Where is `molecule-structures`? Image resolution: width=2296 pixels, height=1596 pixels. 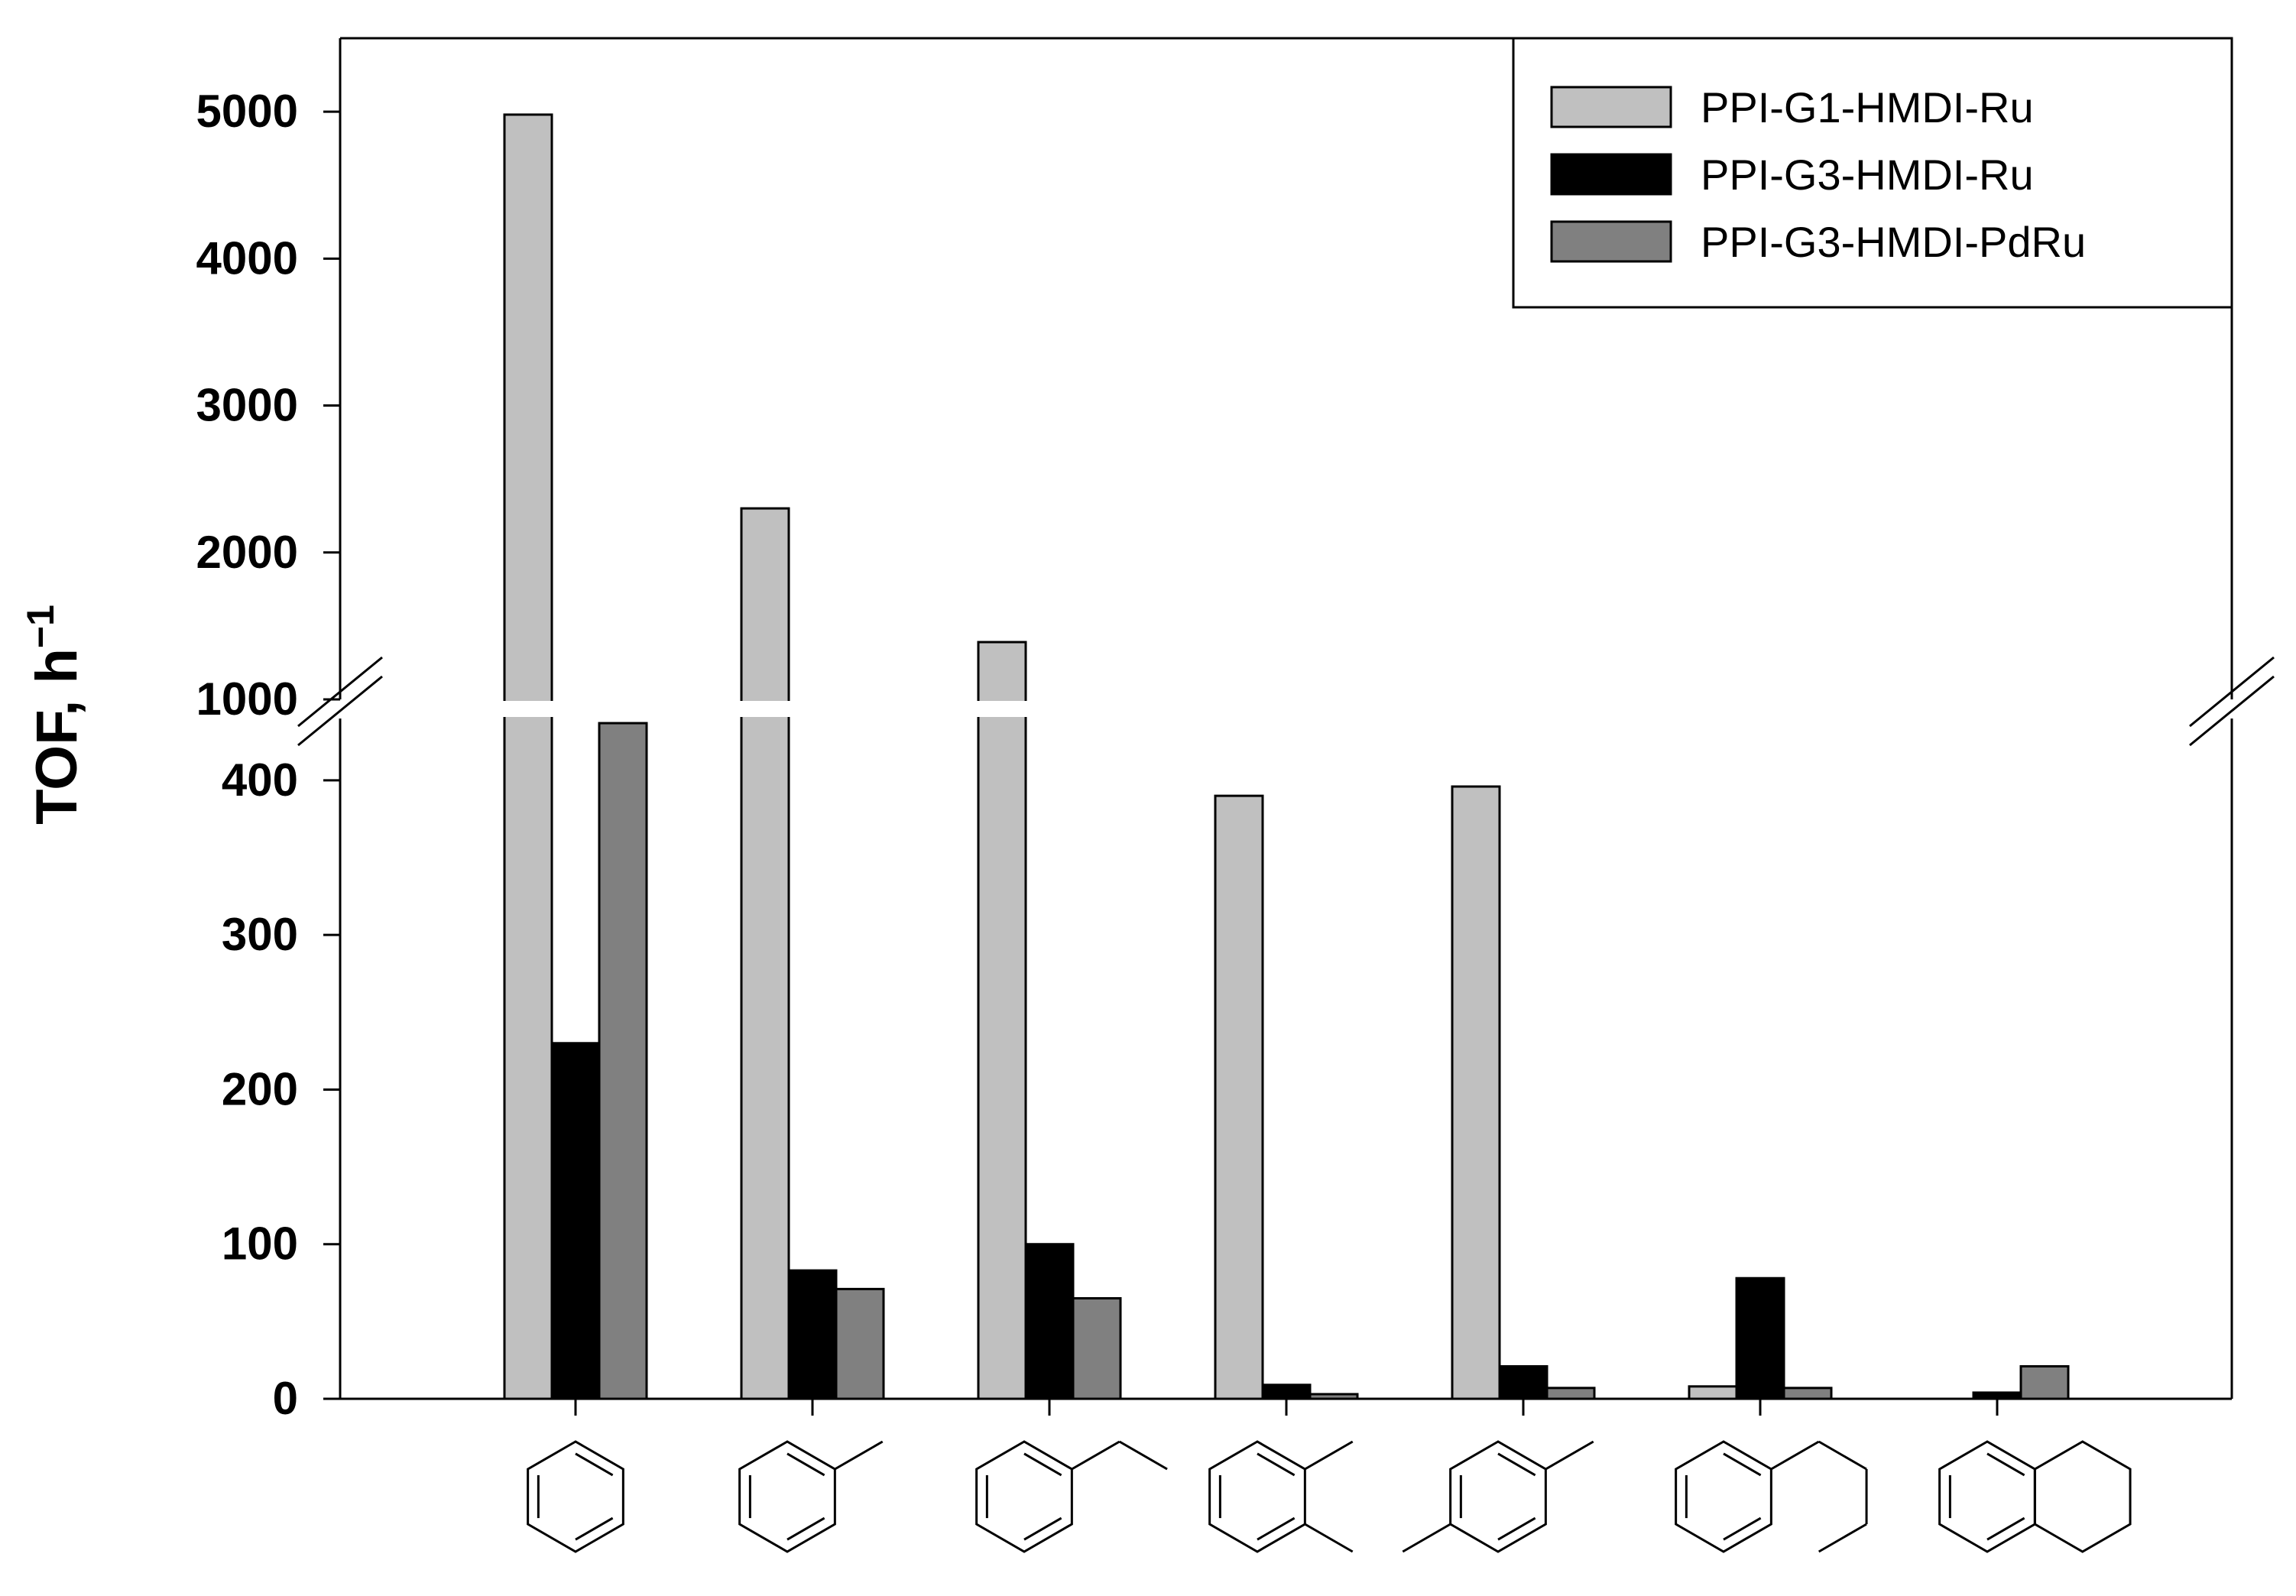 molecule-structures is located at coordinates (1329, 1496).